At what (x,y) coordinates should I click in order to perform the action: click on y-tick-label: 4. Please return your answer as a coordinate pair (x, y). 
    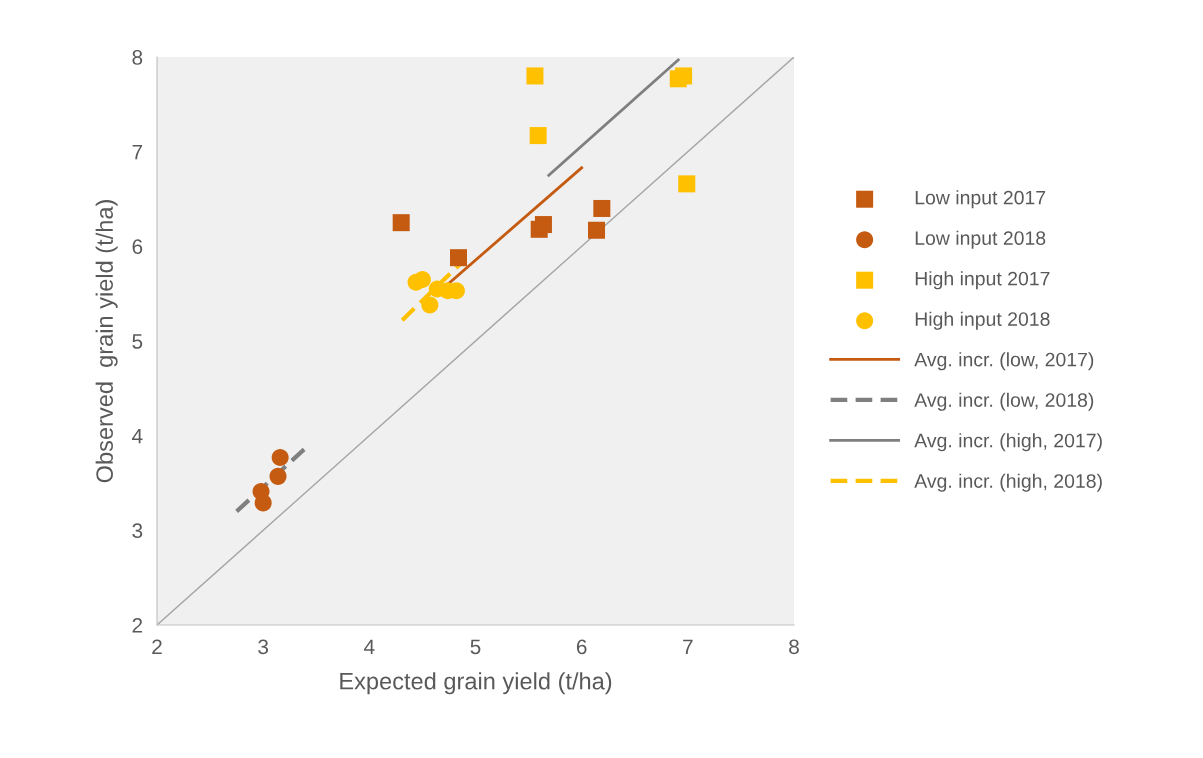
    Looking at the image, I should click on (137, 436).